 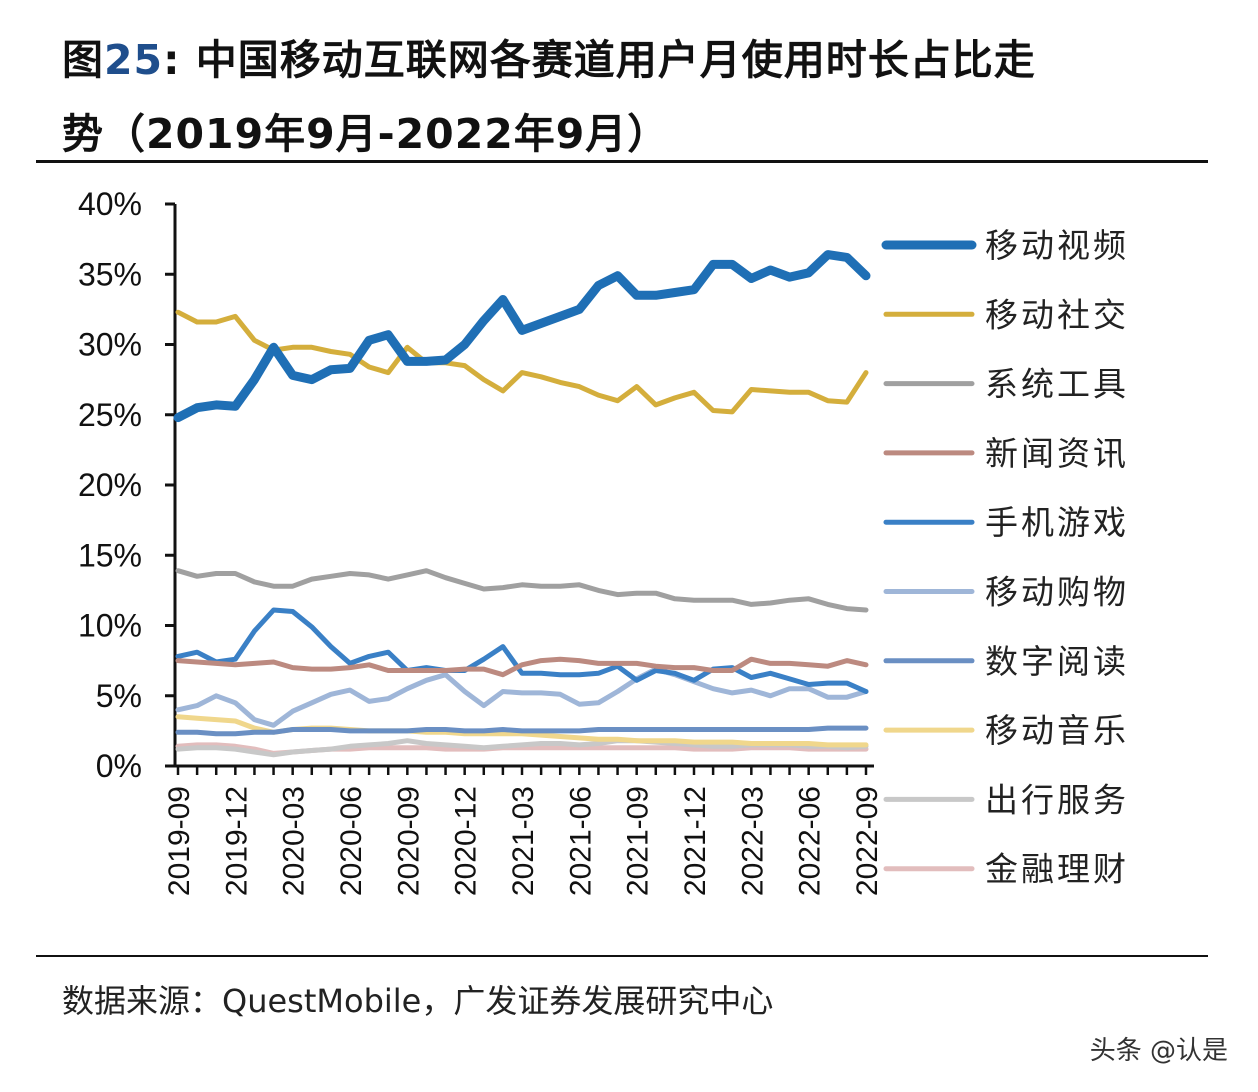 What do you see at coordinates (366, 134) in the screenshot?
I see `figure-title-line2: 势（2019年9月-2022年9月）` at bounding box center [366, 134].